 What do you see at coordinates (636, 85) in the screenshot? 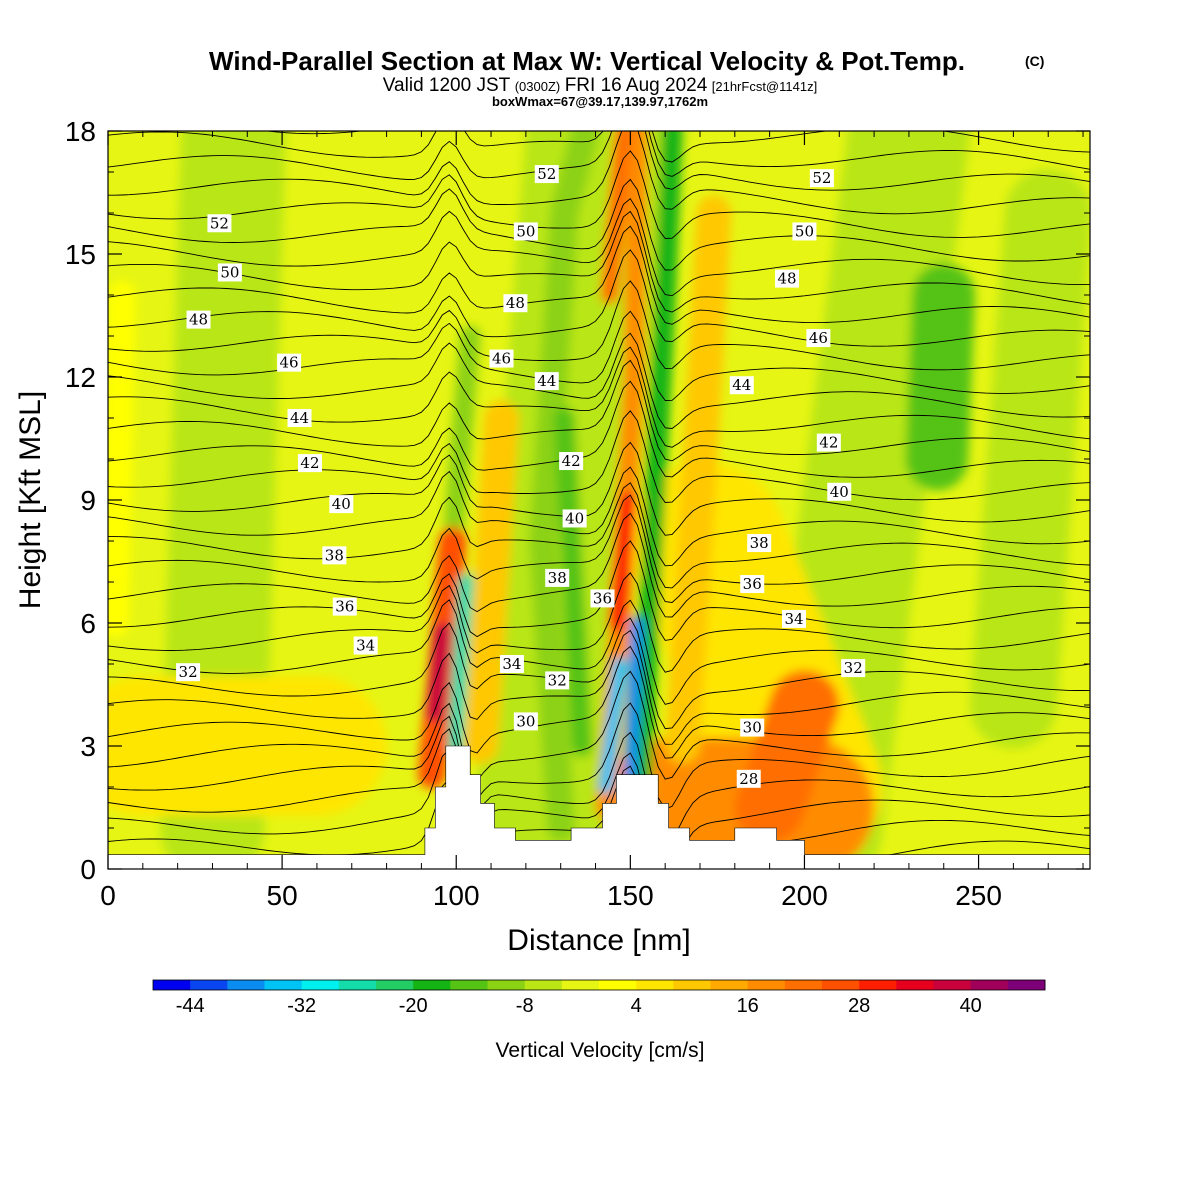
I see `subtitle-date: FRI 16 Aug 2024` at bounding box center [636, 85].